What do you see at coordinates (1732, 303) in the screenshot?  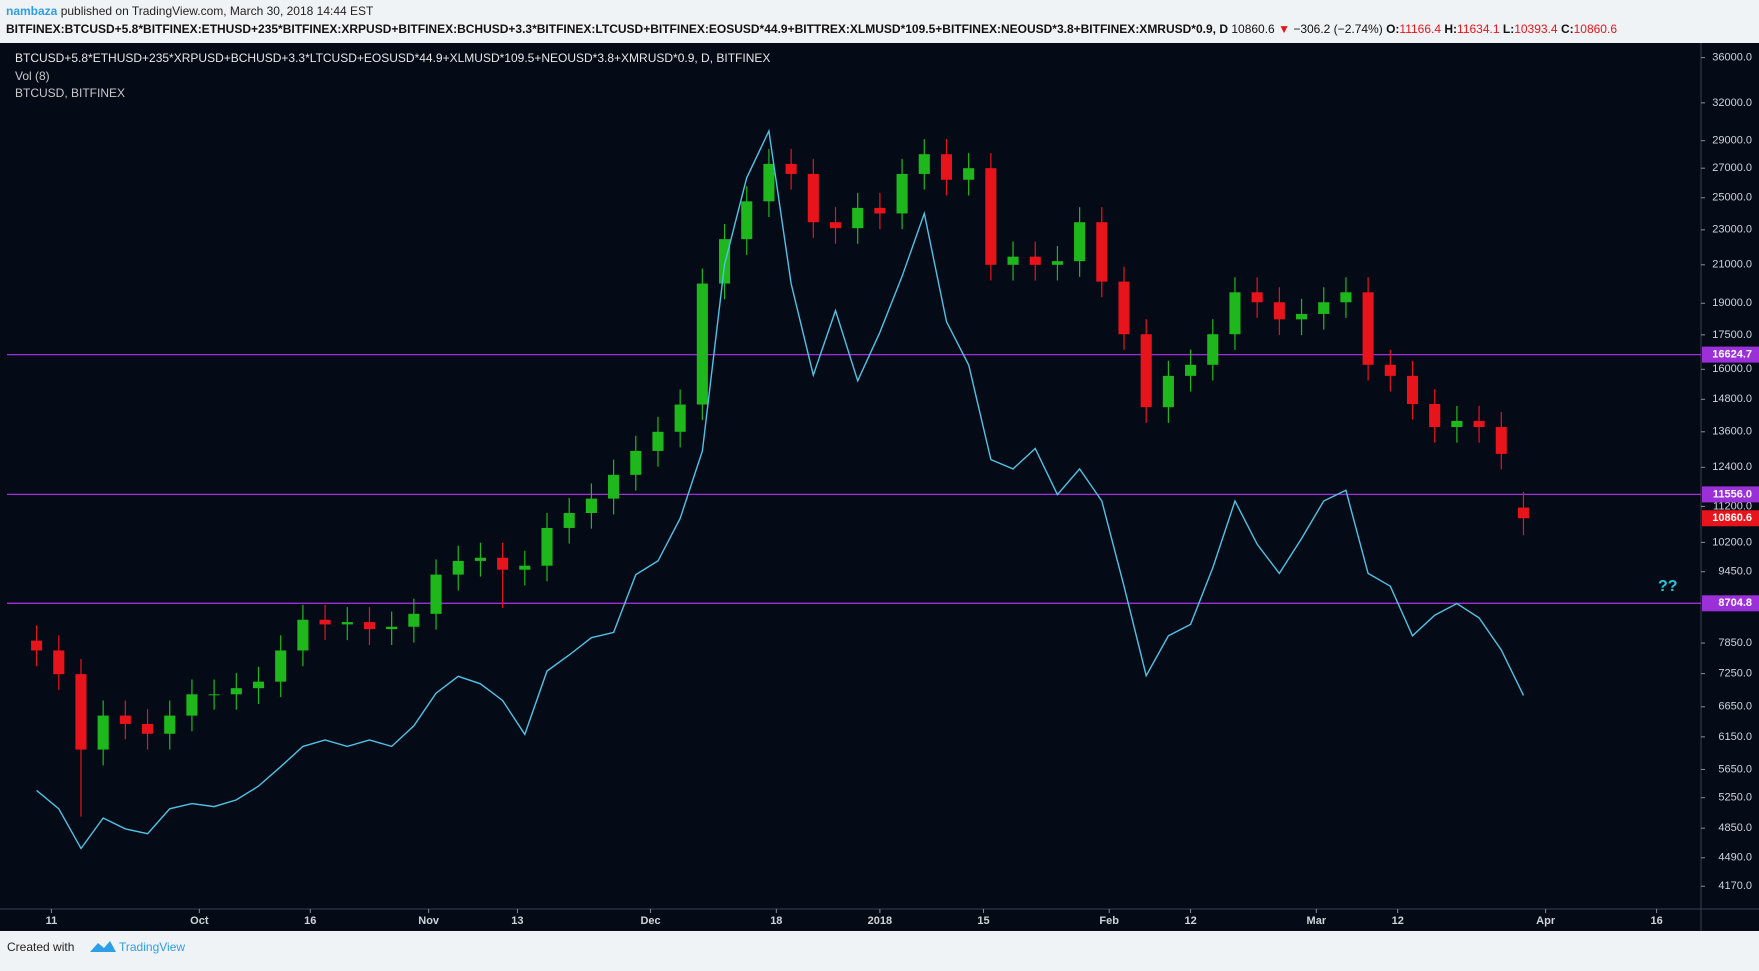 I see `y-tick-label: 19000.0` at bounding box center [1732, 303].